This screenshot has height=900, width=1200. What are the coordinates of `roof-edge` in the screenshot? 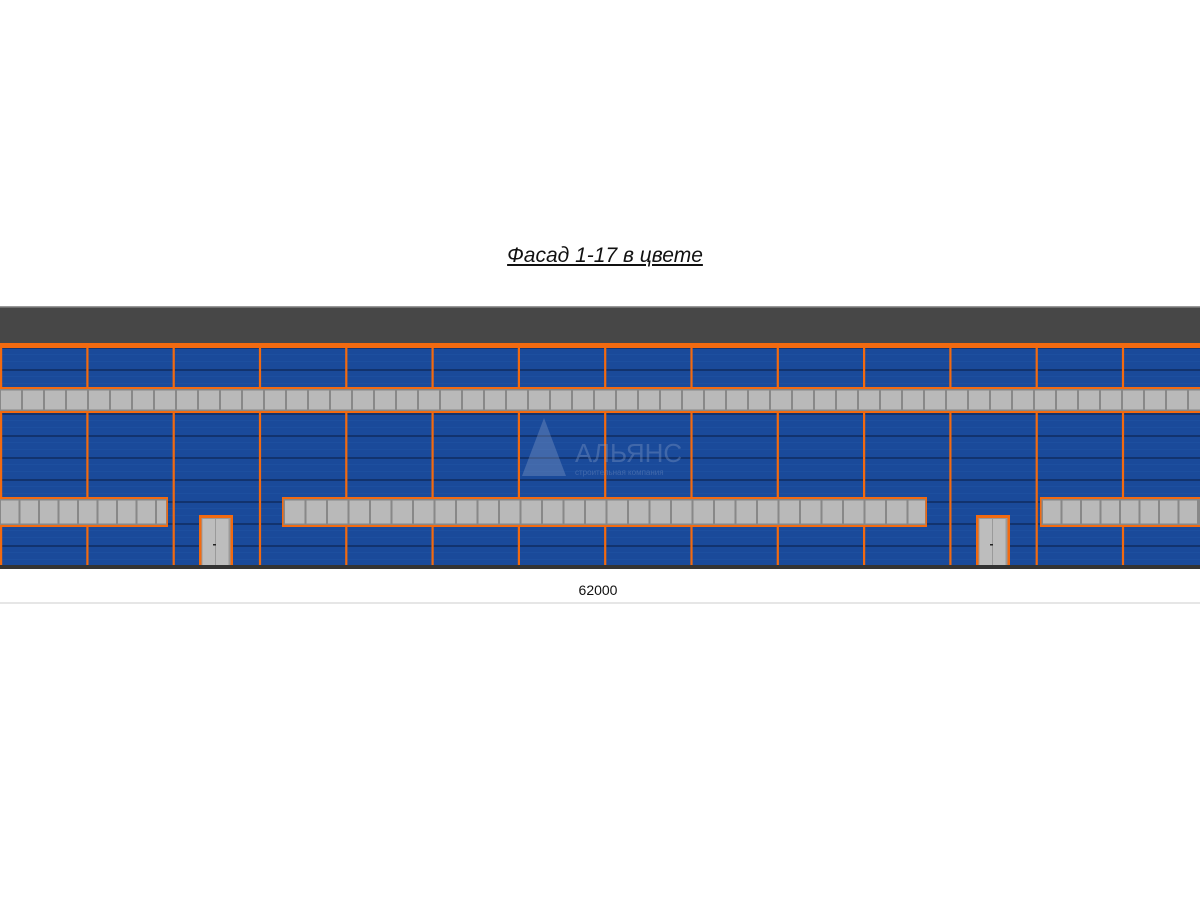 It's located at (600, 307).